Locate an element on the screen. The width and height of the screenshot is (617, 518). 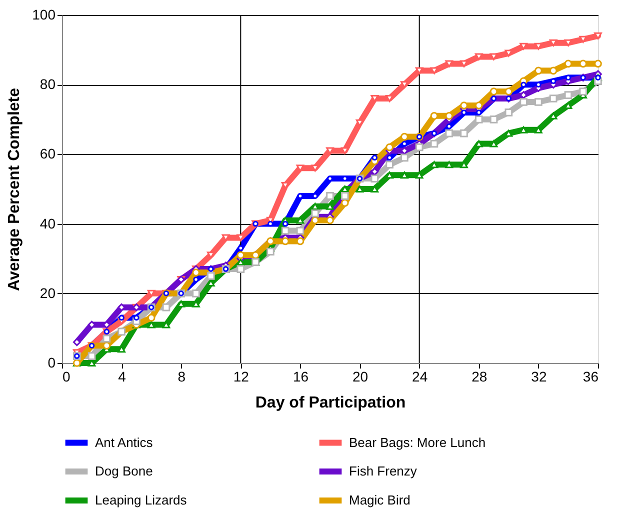
x-tick-label: 20 is located at coordinates (360, 376).